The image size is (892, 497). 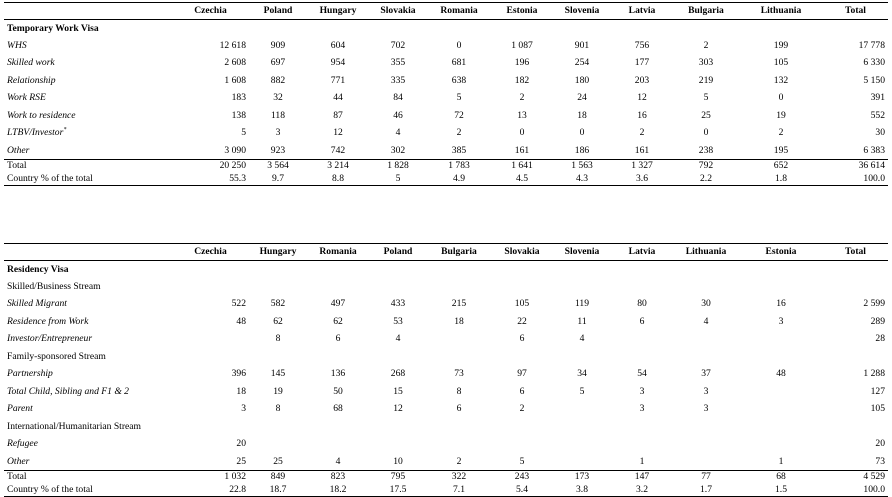 What do you see at coordinates (338, 490) in the screenshot?
I see `table-cell: 18.2` at bounding box center [338, 490].